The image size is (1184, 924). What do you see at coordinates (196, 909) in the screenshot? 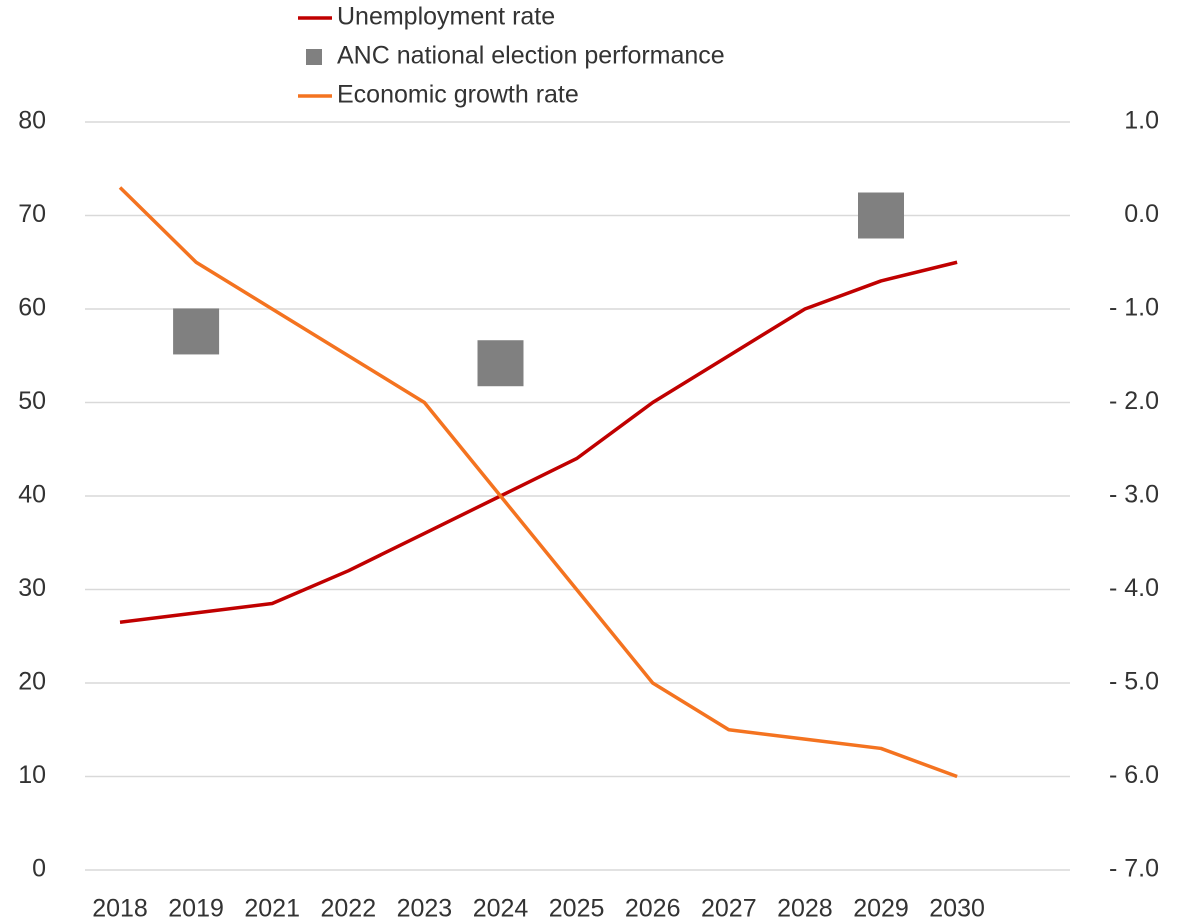
I see `x-tick-label: 2019` at bounding box center [196, 909].